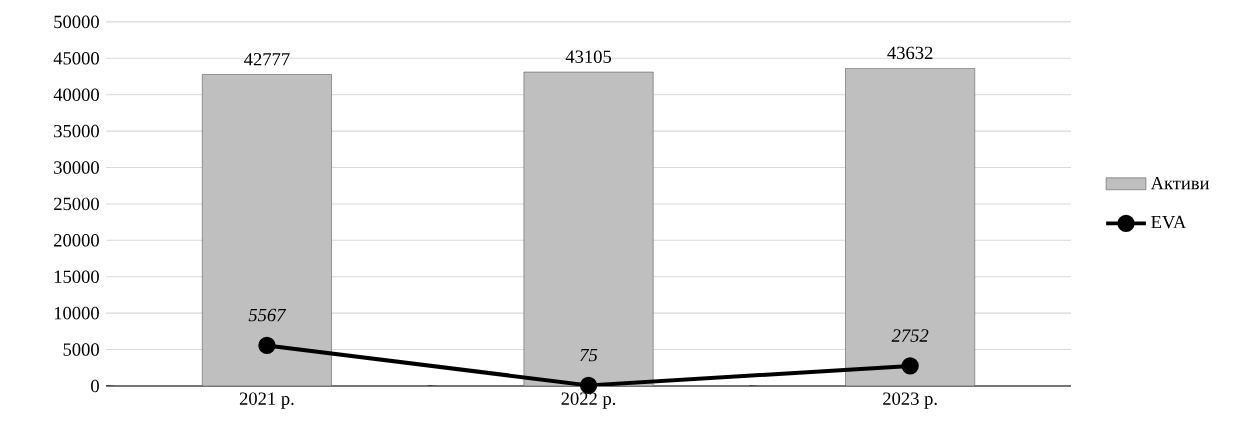  What do you see at coordinates (588, 57) in the screenshot?
I see `data-label: 43105` at bounding box center [588, 57].